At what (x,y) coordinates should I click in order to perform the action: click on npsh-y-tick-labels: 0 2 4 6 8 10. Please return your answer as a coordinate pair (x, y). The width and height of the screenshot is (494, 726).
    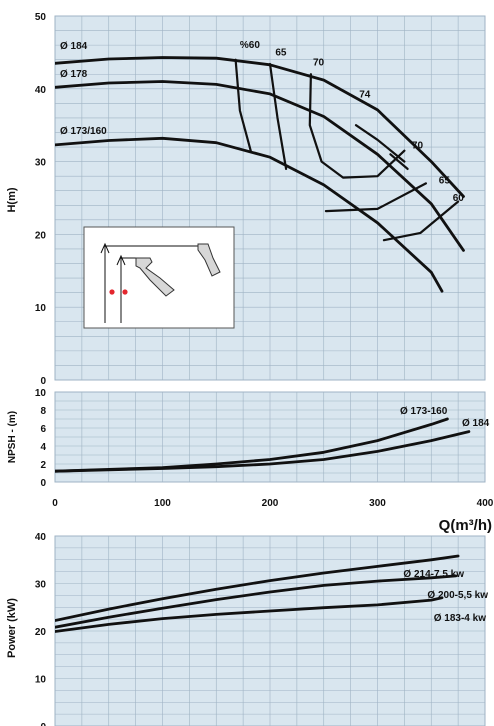
    Looking at the image, I should click on (41, 438).